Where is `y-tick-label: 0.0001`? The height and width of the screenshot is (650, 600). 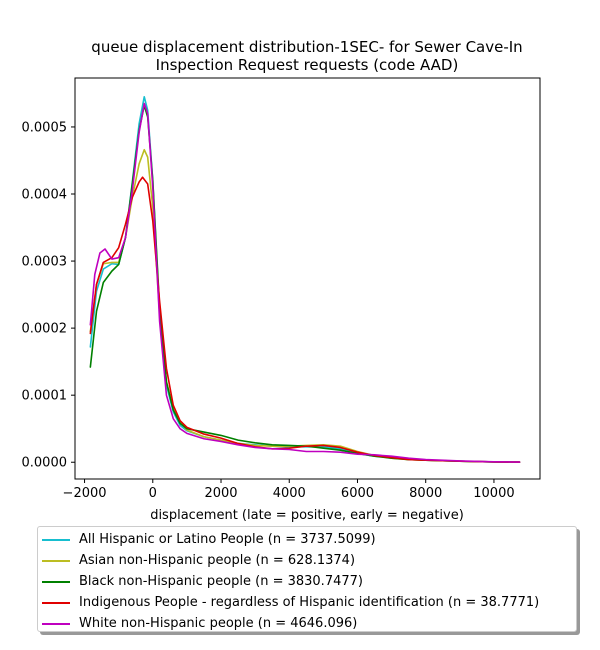
y-tick-label: 0.0001 is located at coordinates (45, 396).